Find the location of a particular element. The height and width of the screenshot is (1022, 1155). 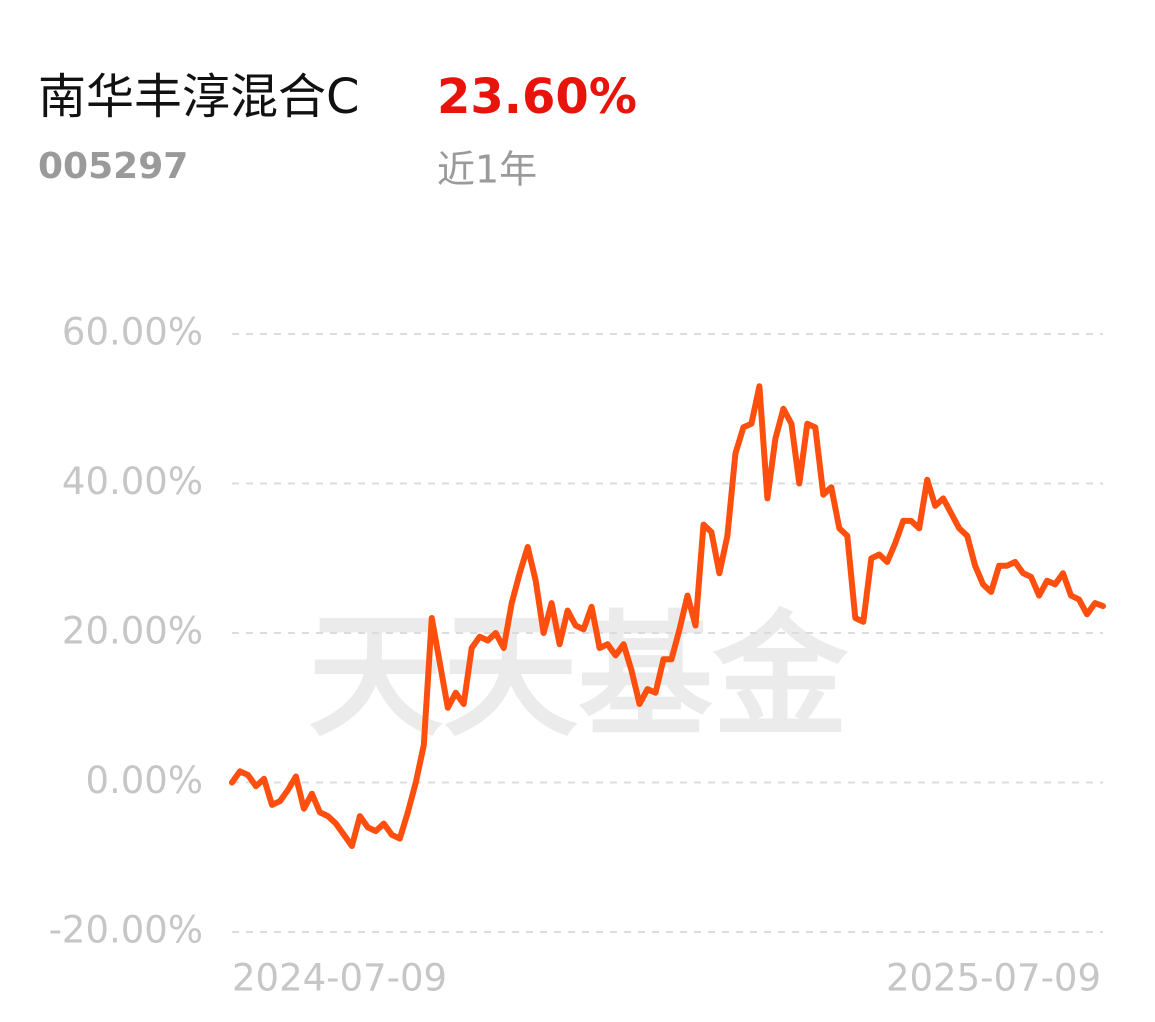

x-tick-label: 2024-07-09 is located at coordinates (339, 978).